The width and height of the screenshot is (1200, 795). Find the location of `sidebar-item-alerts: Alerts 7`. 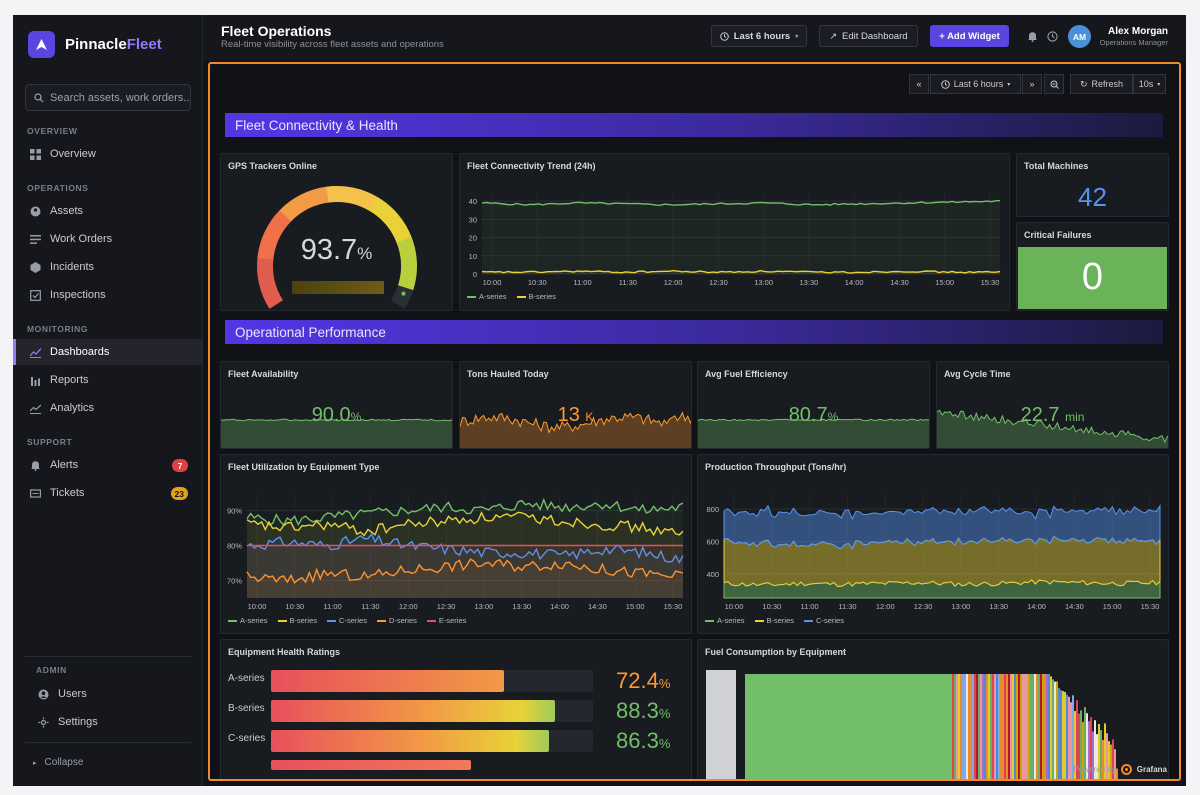

sidebar-item-alerts: Alerts 7 is located at coordinates (107, 465).